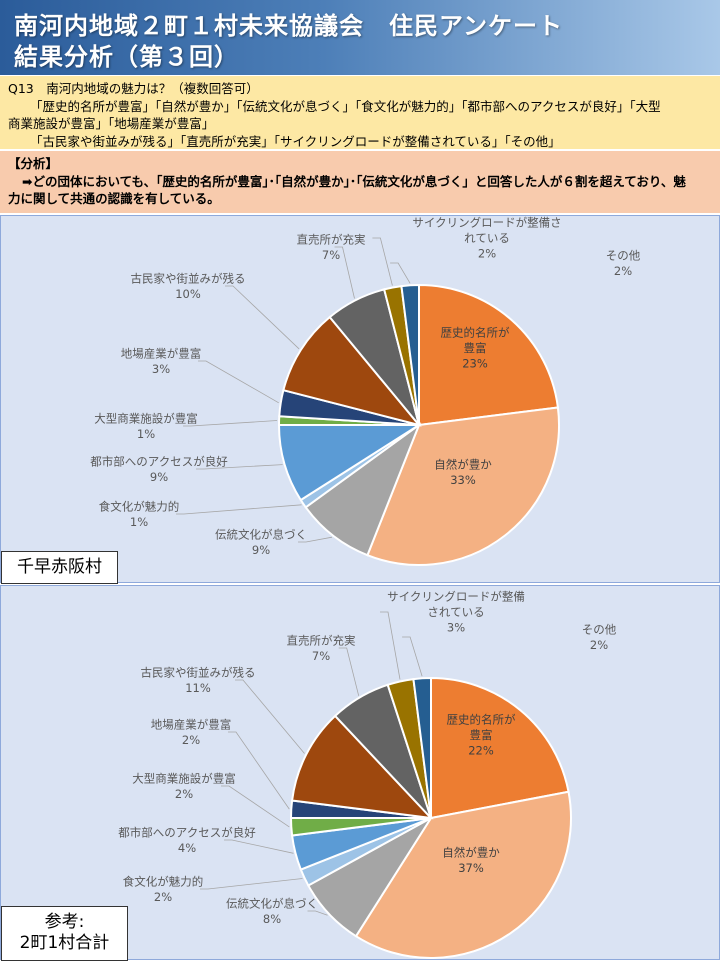  Describe the element at coordinates (475, 364) in the screenshot. I see `pie-value-historic: 23%` at that location.